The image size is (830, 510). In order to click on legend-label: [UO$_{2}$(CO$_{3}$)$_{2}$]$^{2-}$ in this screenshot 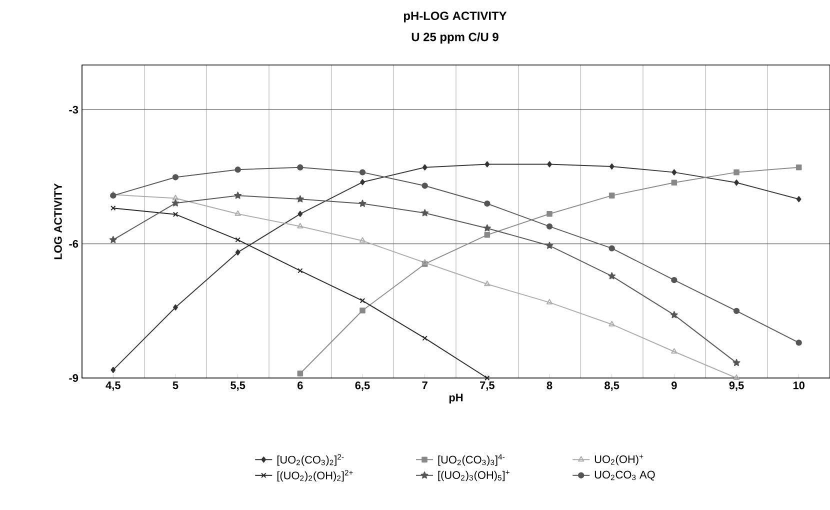, I will do `click(310, 460)`.